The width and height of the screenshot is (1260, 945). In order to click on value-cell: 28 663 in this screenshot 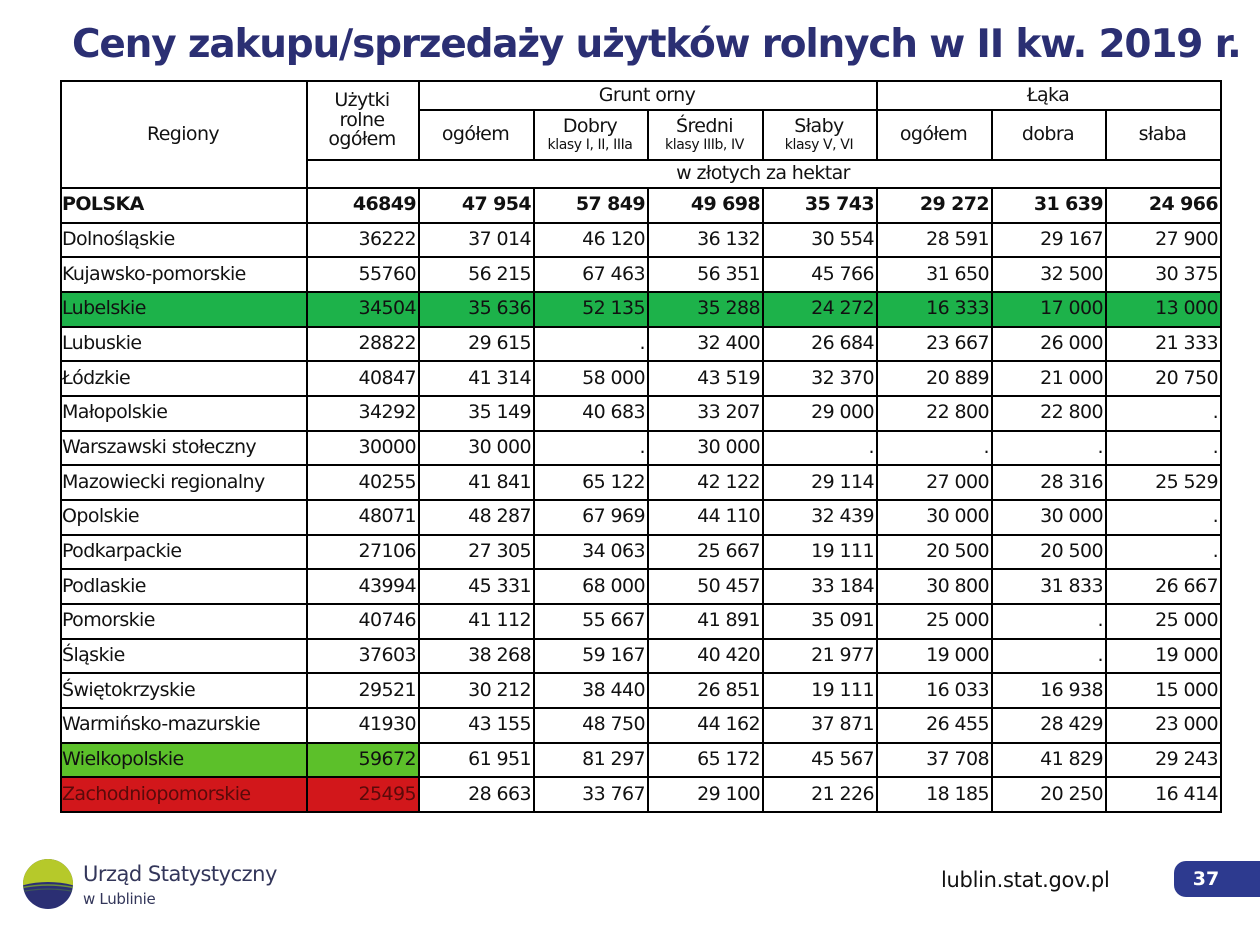, I will do `click(476, 794)`.